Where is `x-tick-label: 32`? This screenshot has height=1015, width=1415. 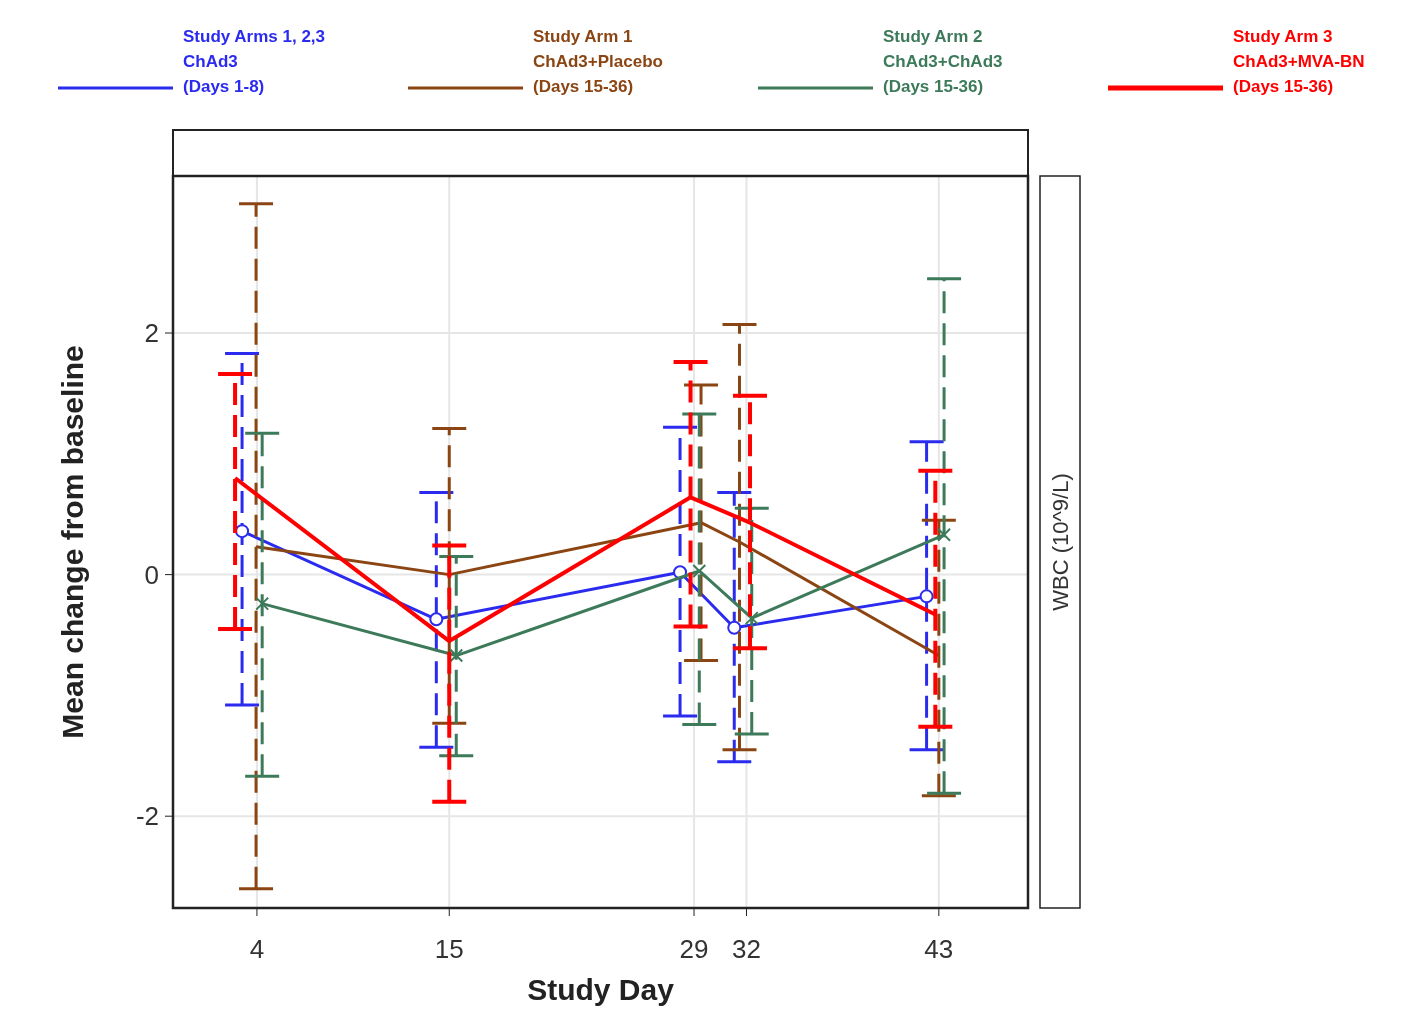 x-tick-label: 32 is located at coordinates (746, 949).